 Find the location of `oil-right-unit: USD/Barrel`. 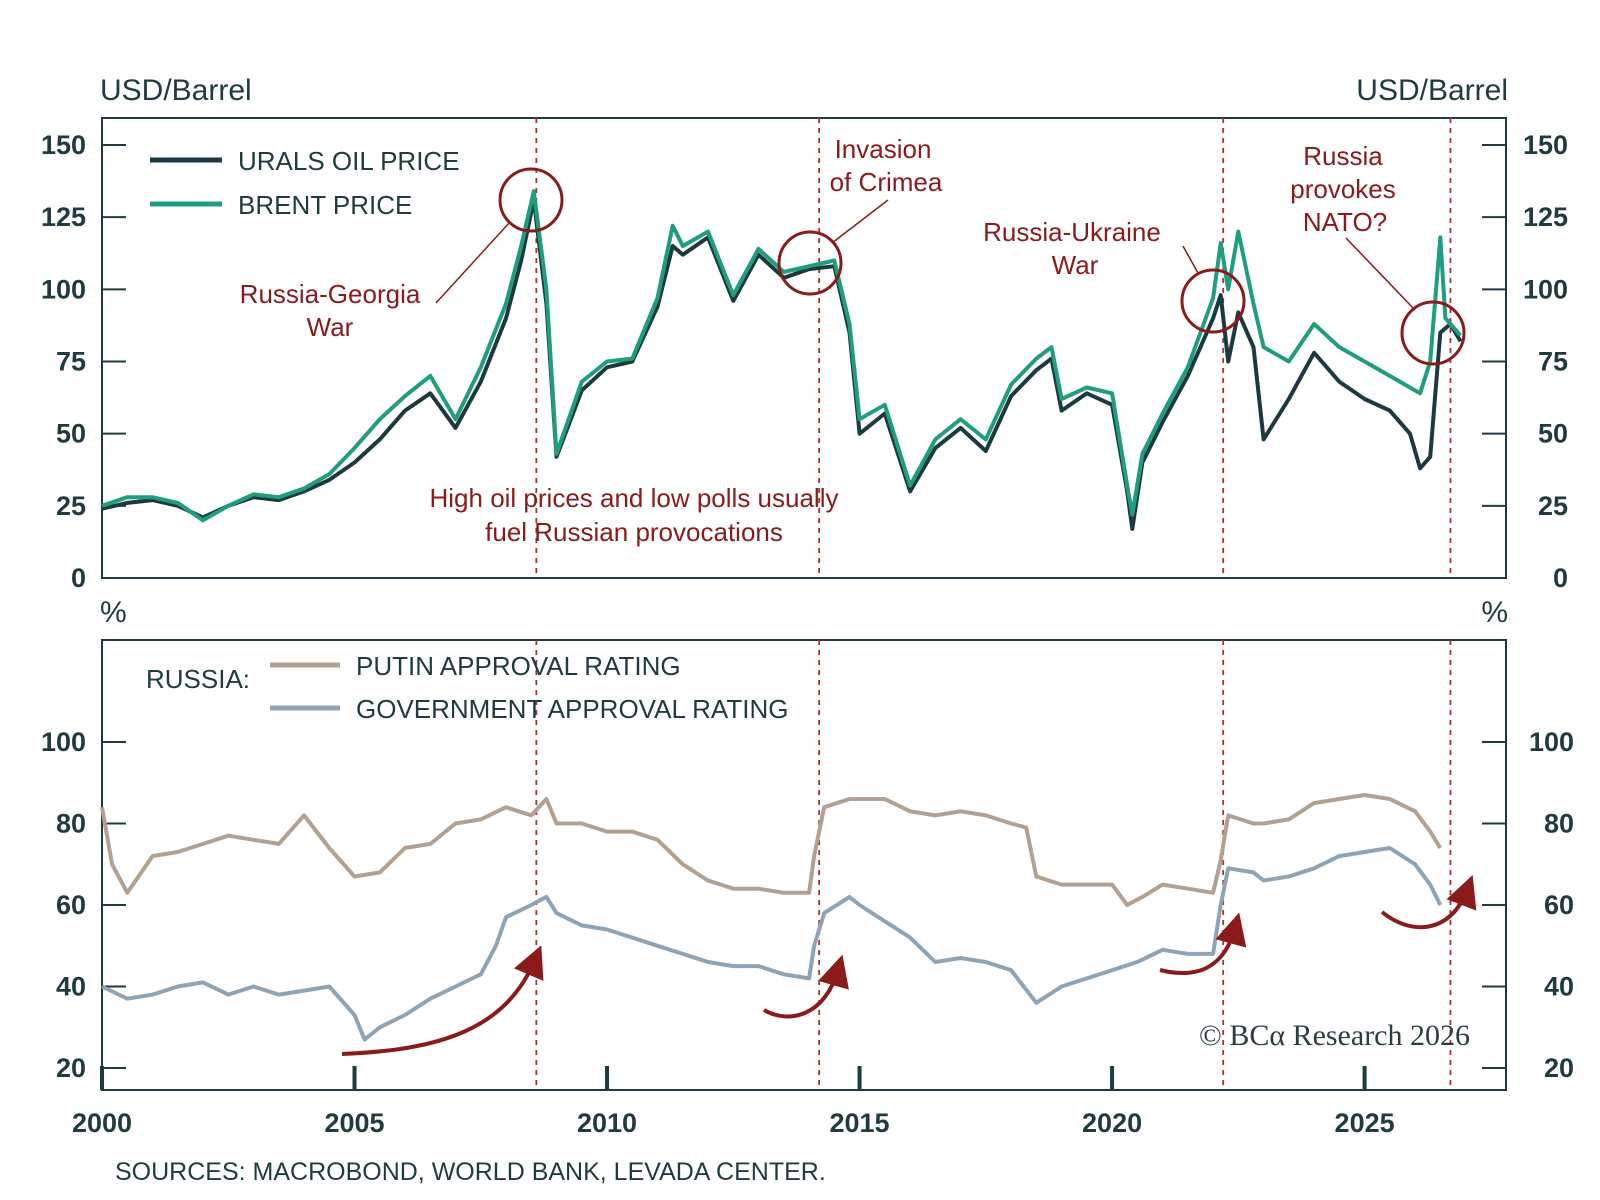

oil-right-unit: USD/Barrel is located at coordinates (1432, 90).